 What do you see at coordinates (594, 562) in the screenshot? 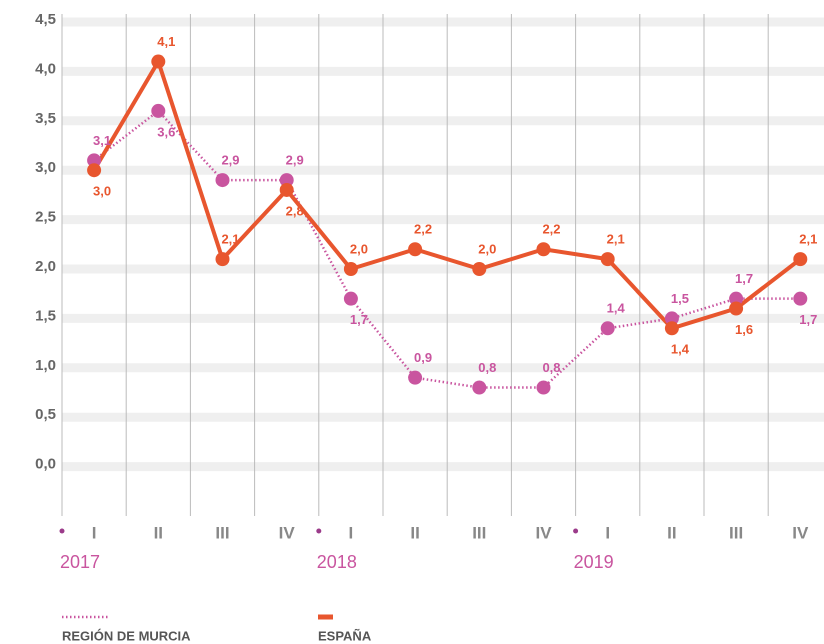
I see `year-label: 2019` at bounding box center [594, 562].